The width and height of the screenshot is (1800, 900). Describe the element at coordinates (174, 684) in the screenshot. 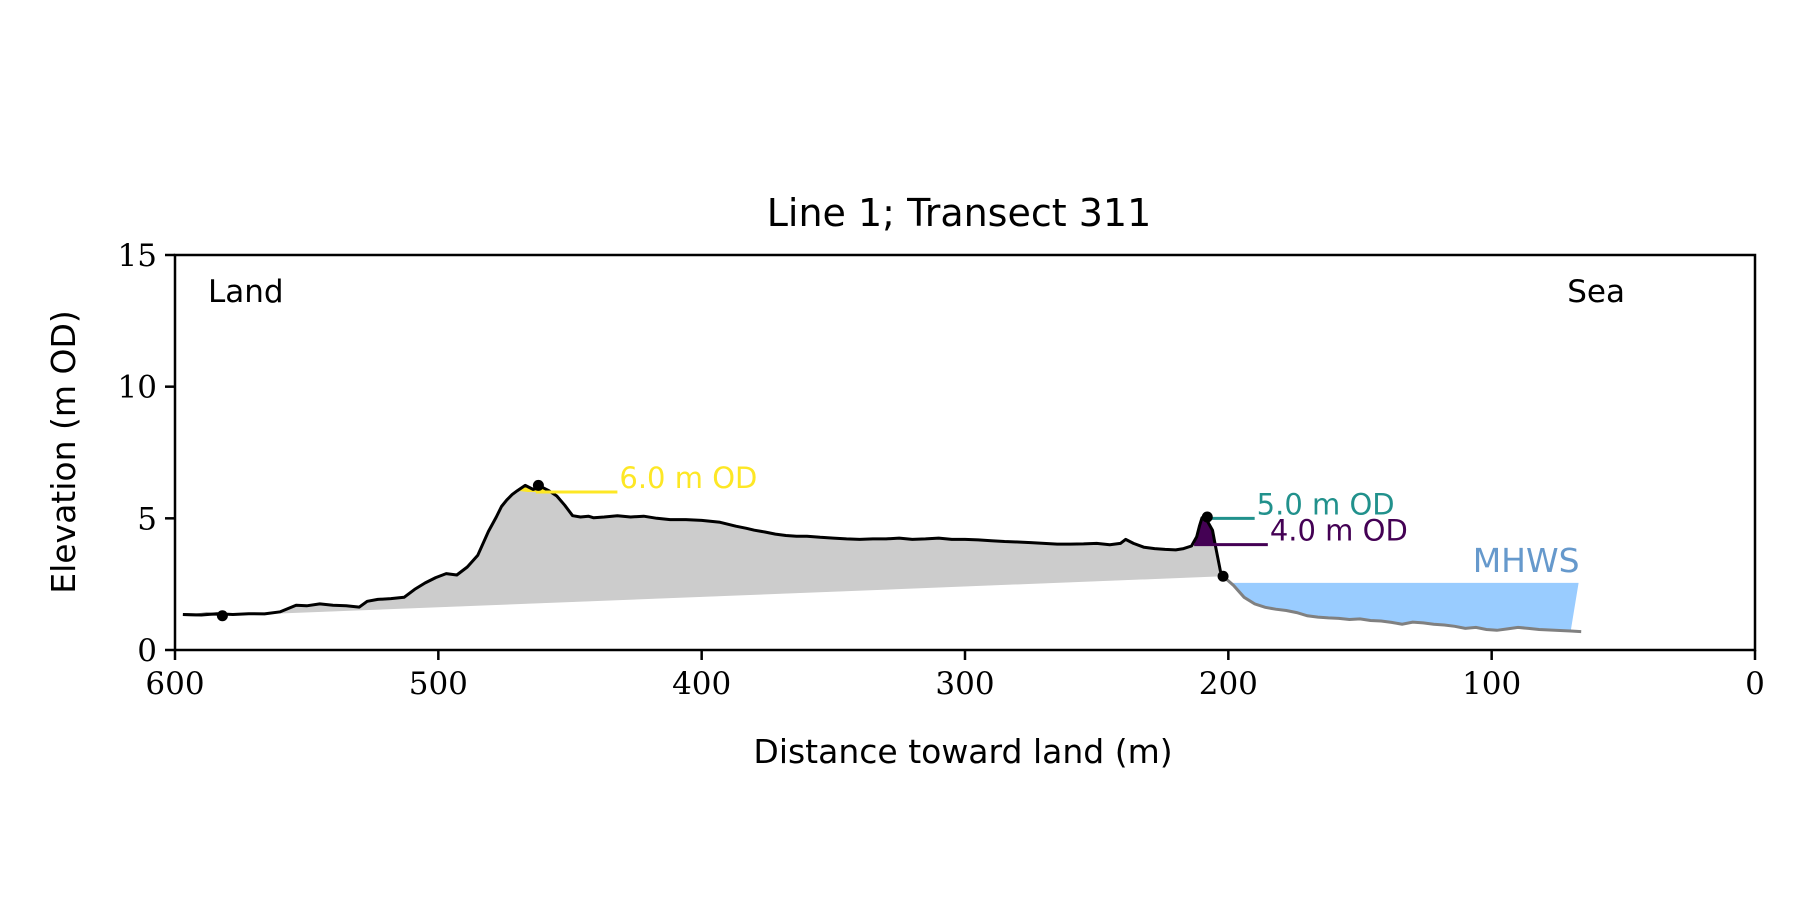

I see `x-tick-label-0: 600` at that location.